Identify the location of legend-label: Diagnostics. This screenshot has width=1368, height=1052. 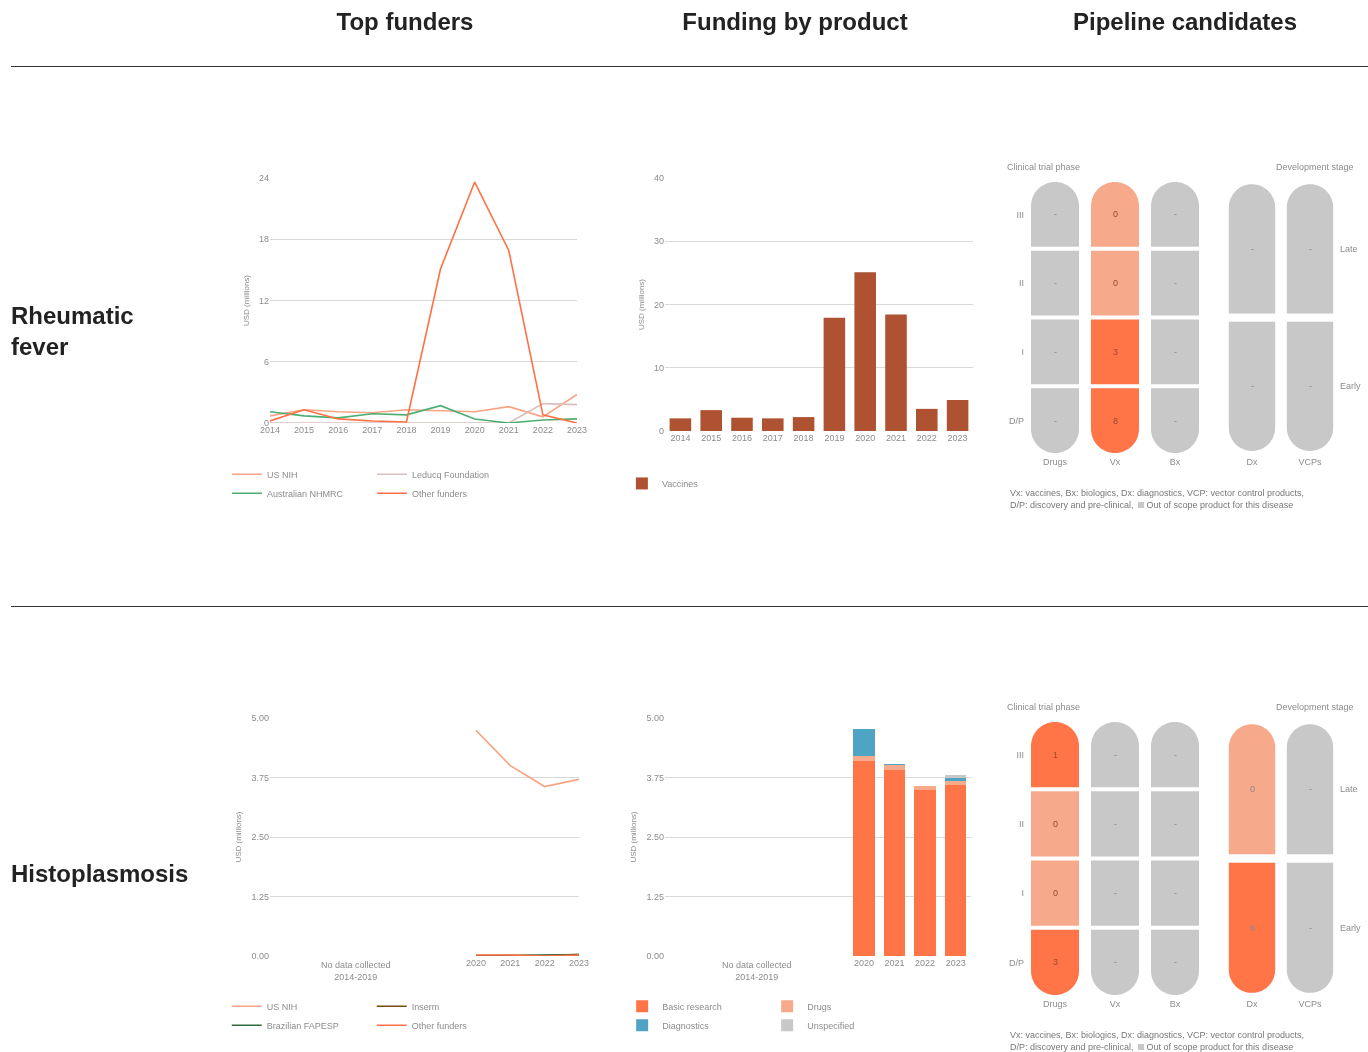
(686, 1025).